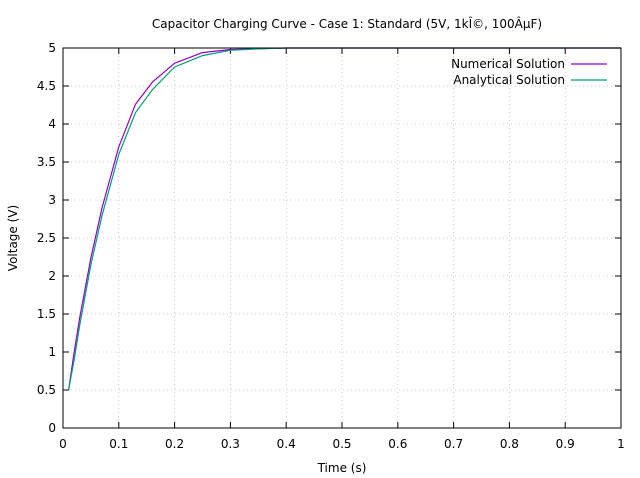  Describe the element at coordinates (509, 444) in the screenshot. I see `x-tick-label: 0.8` at that location.